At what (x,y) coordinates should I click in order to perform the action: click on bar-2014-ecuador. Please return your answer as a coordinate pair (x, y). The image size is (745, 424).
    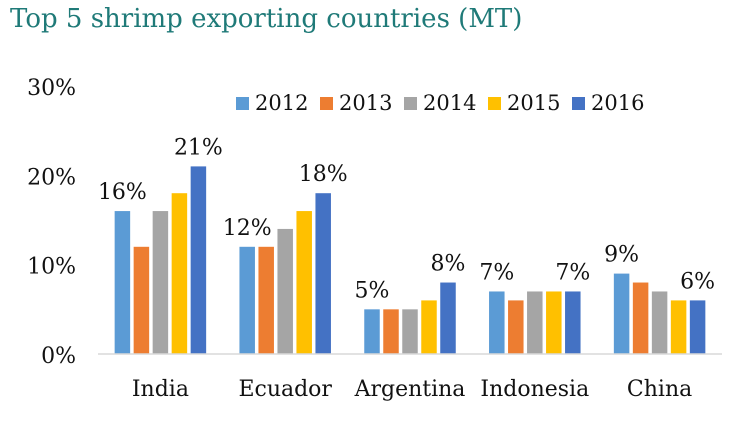
    Looking at the image, I should click on (285, 291).